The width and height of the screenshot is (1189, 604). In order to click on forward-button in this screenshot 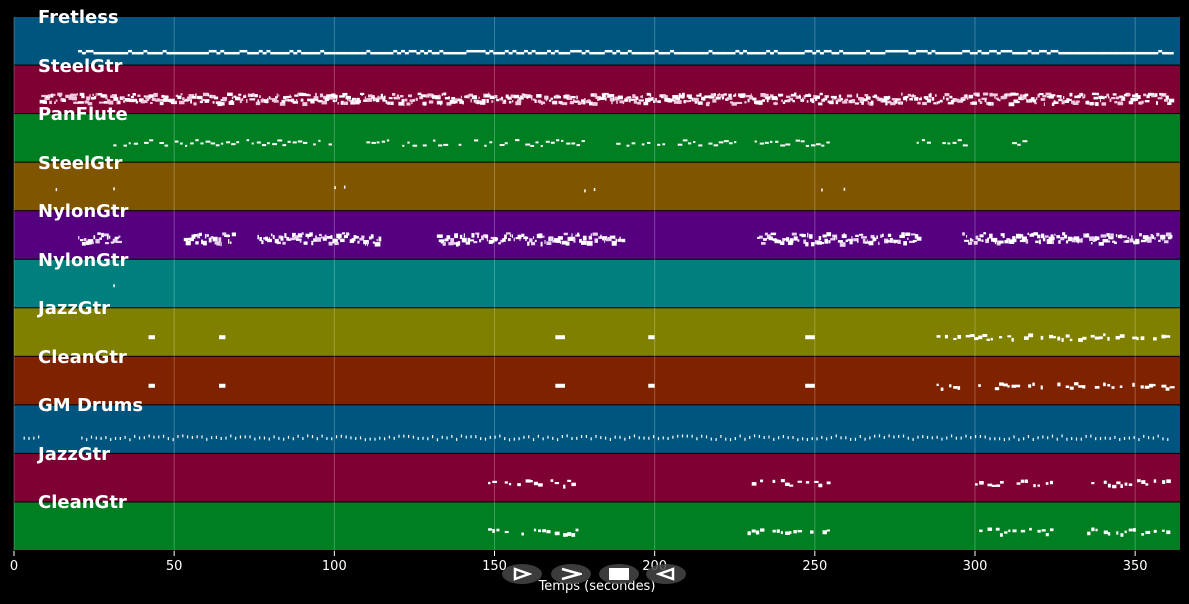, I will do `click(571, 574)`.